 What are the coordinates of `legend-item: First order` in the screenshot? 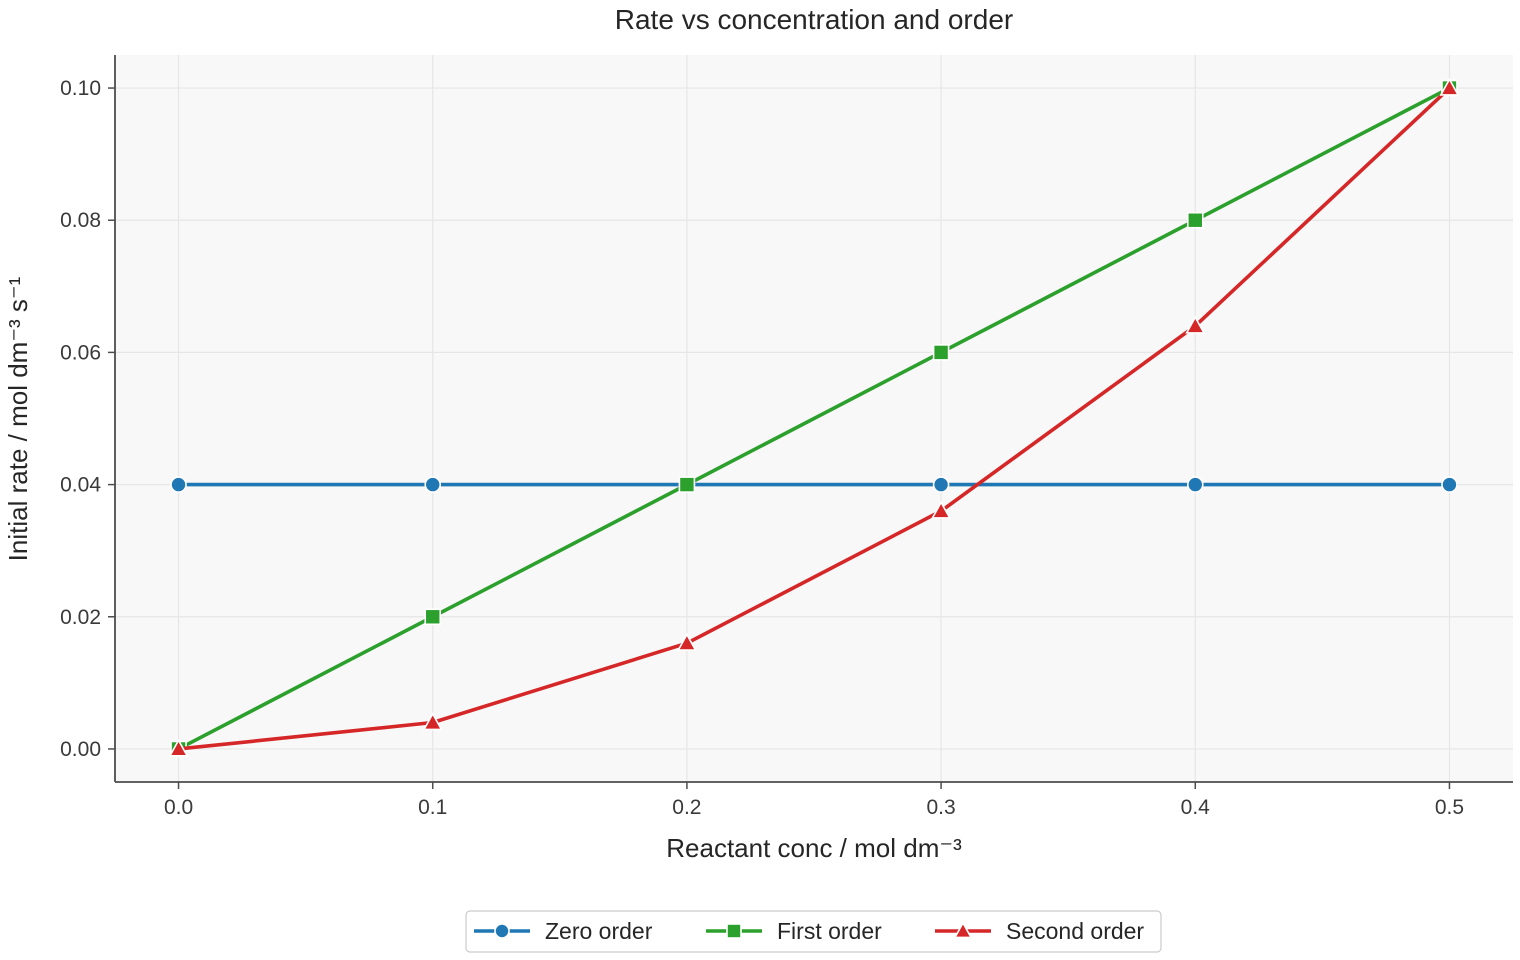 It's located at (794, 931).